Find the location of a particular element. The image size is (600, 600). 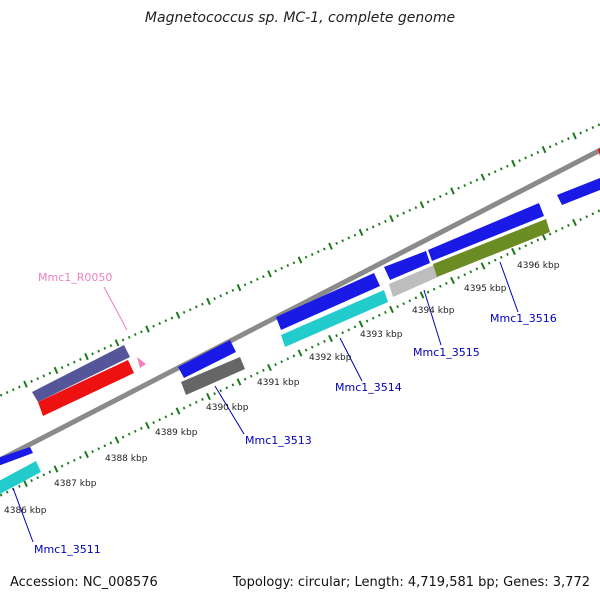

feature-rna-slate is located at coordinates (81, 373).